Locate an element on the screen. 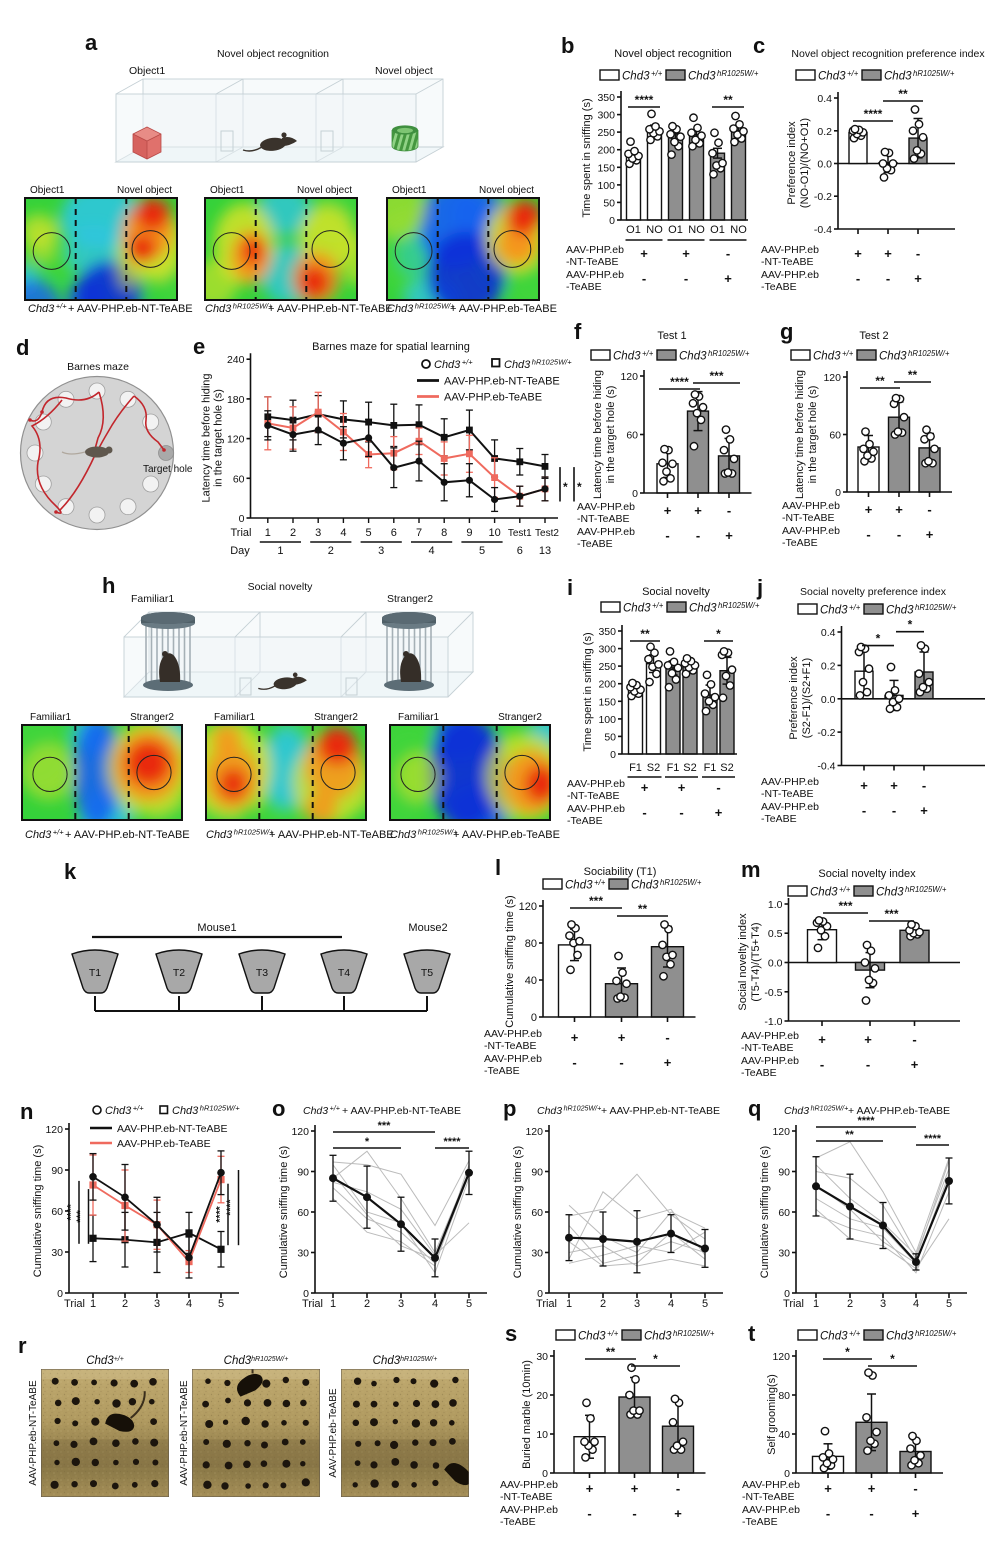 The width and height of the screenshot is (1000, 1563). svg-text: Preference index is located at coordinates (792, 163).